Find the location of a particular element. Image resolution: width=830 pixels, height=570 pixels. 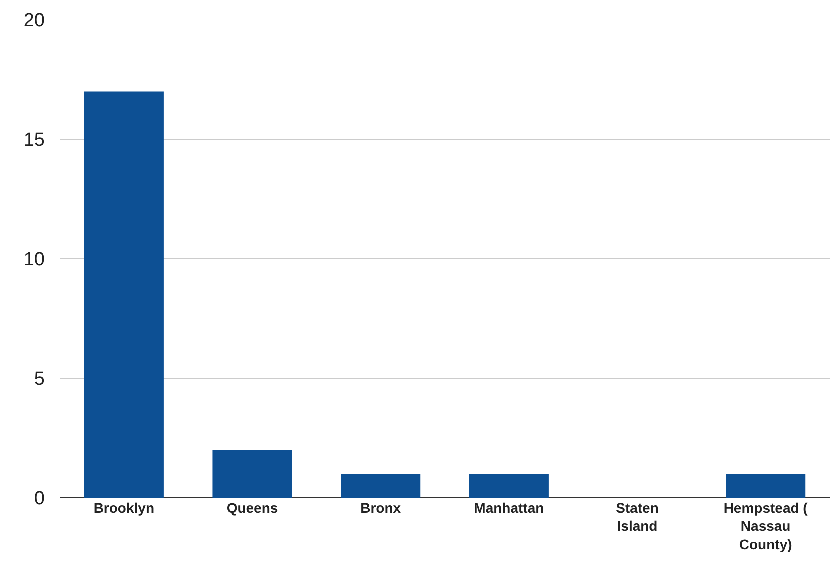

y-tick-label: 0 is located at coordinates (39, 499).